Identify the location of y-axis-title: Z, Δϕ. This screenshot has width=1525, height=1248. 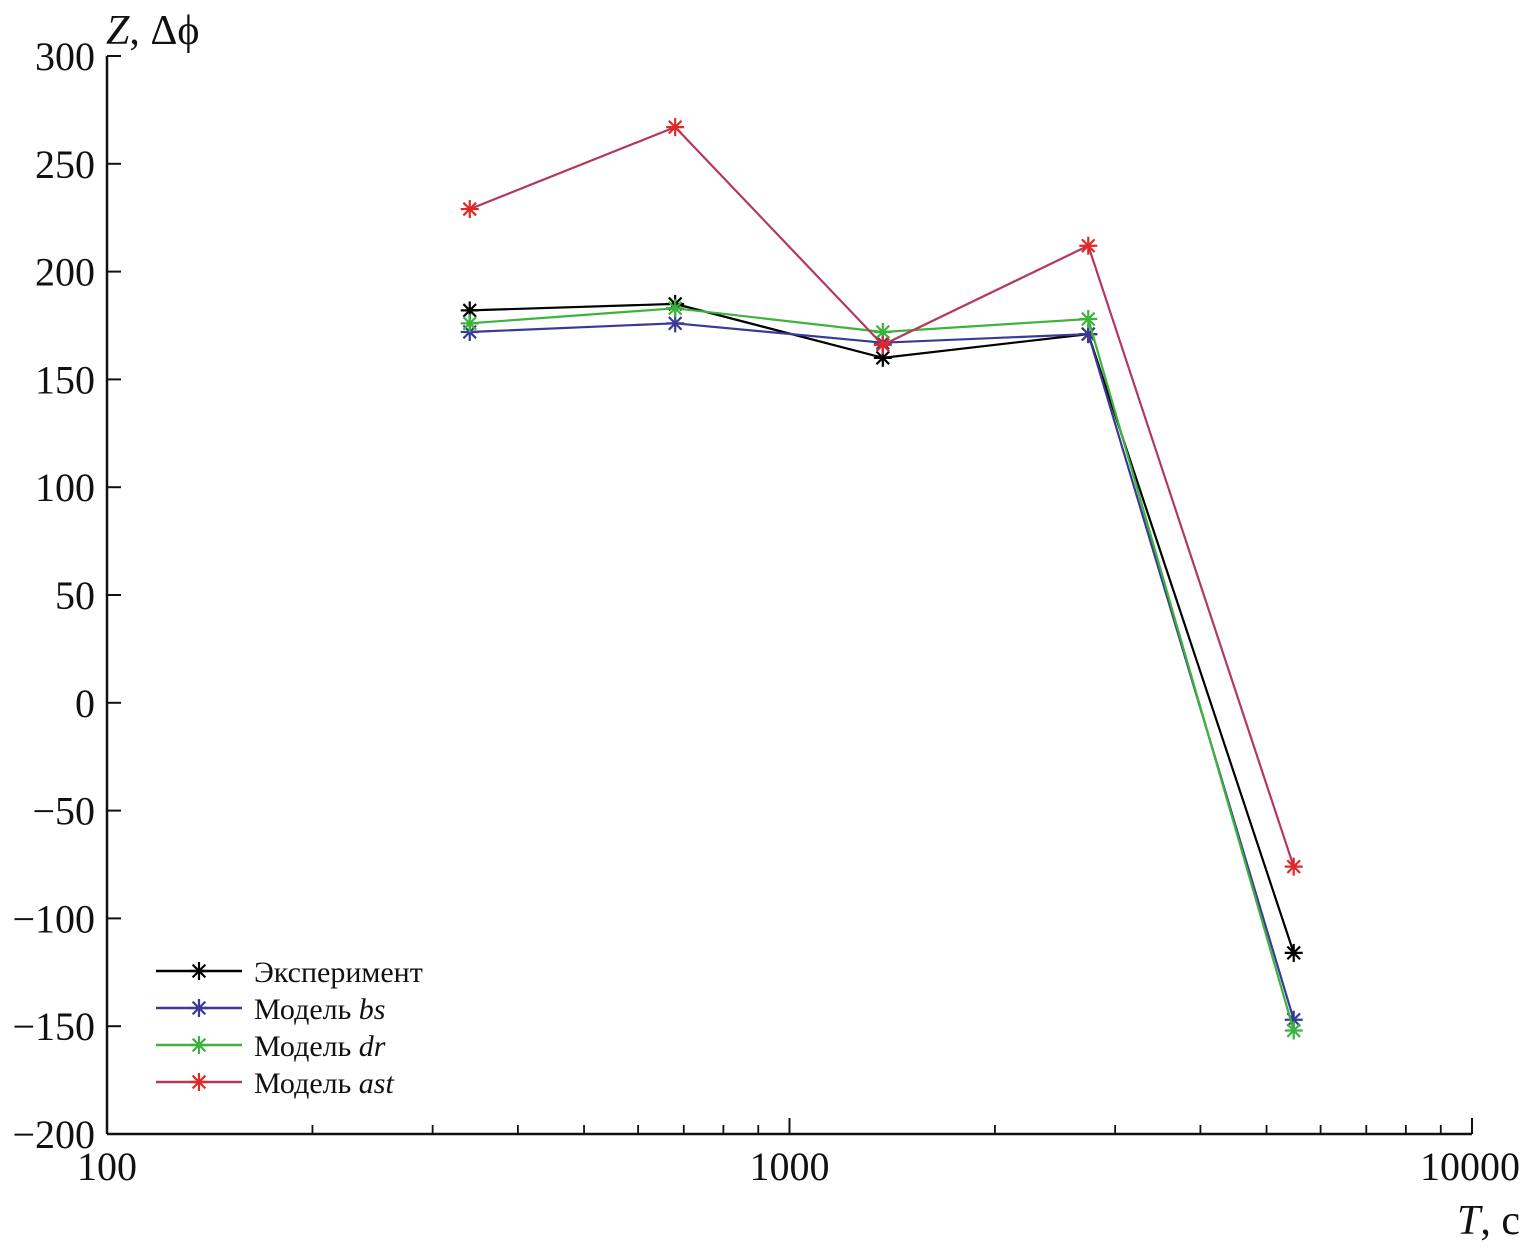
(152, 31).